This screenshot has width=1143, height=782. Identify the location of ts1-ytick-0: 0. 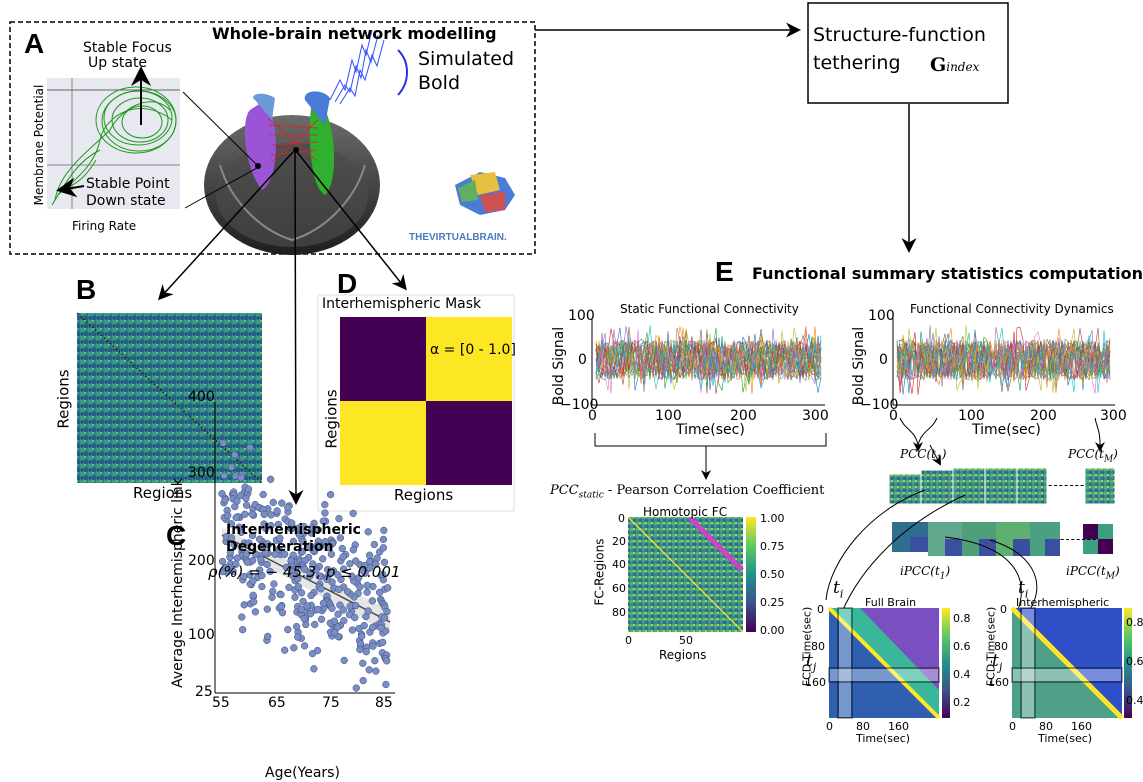
(582, 360).